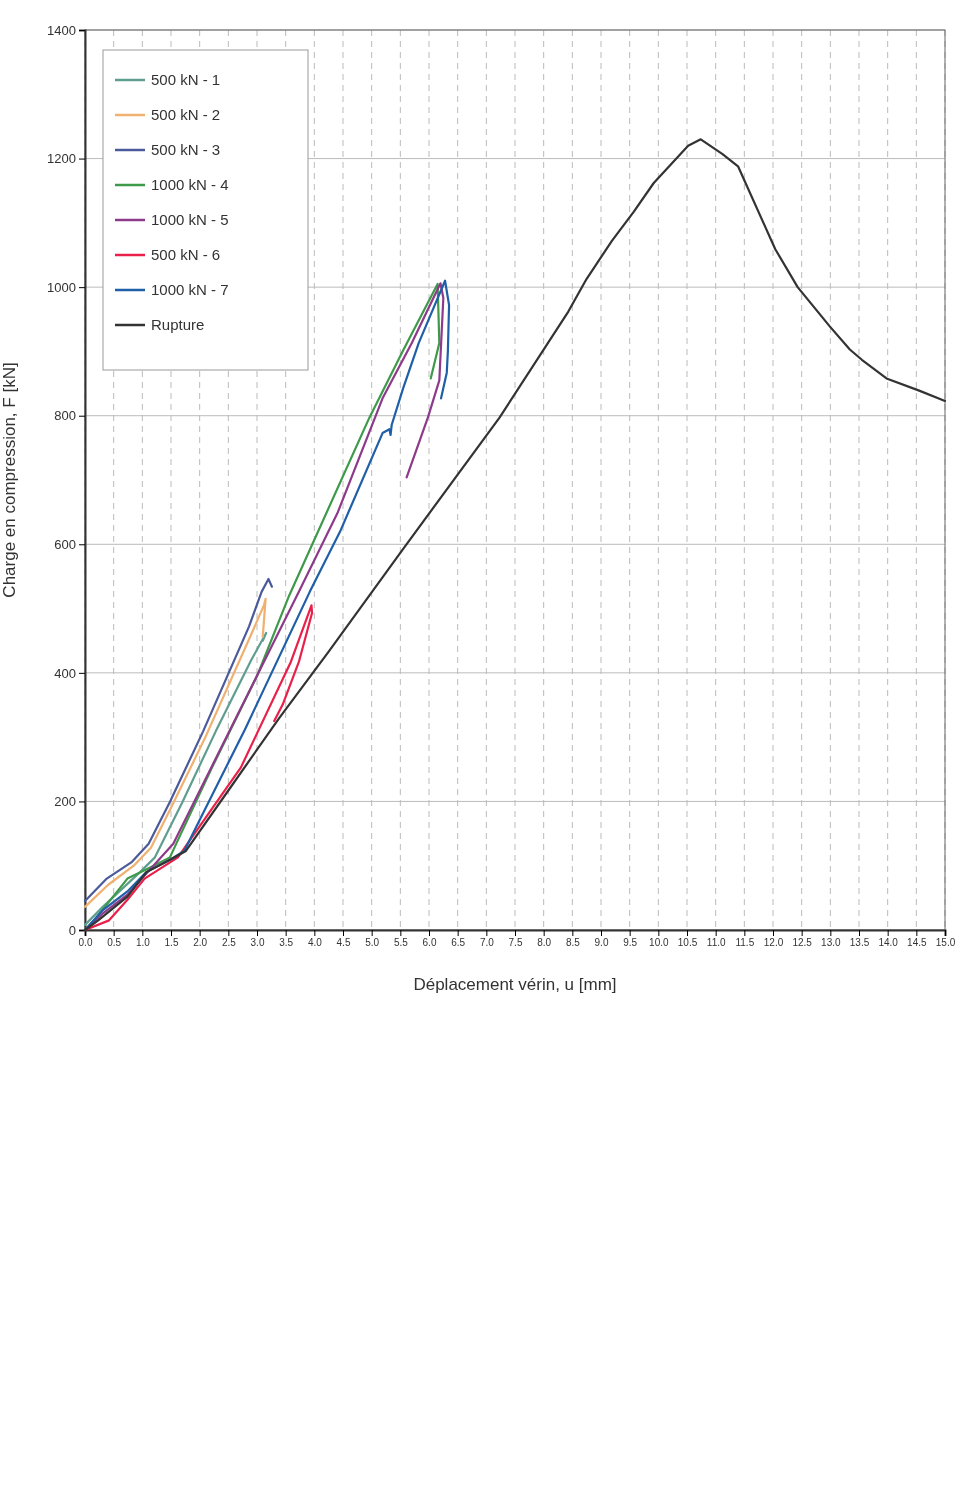 The height and width of the screenshot is (1505, 965). Describe the element at coordinates (65, 544) in the screenshot. I see `y-tick-label: 600` at that location.